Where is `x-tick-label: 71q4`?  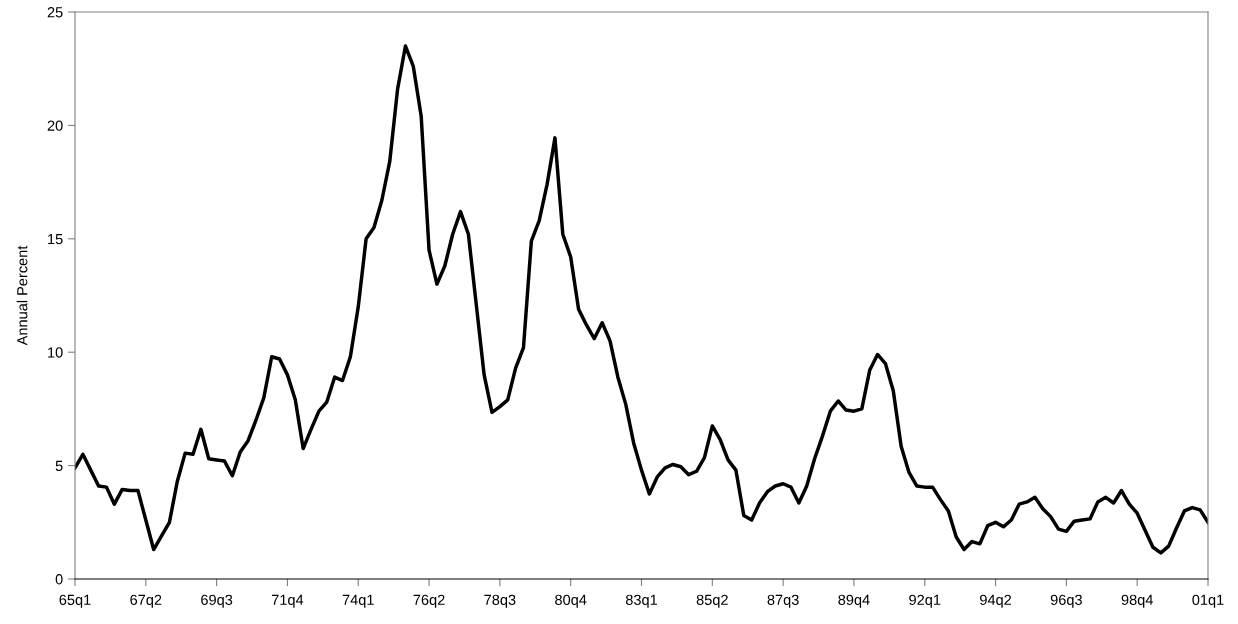
x-tick-label: 71q4 is located at coordinates (287, 601).